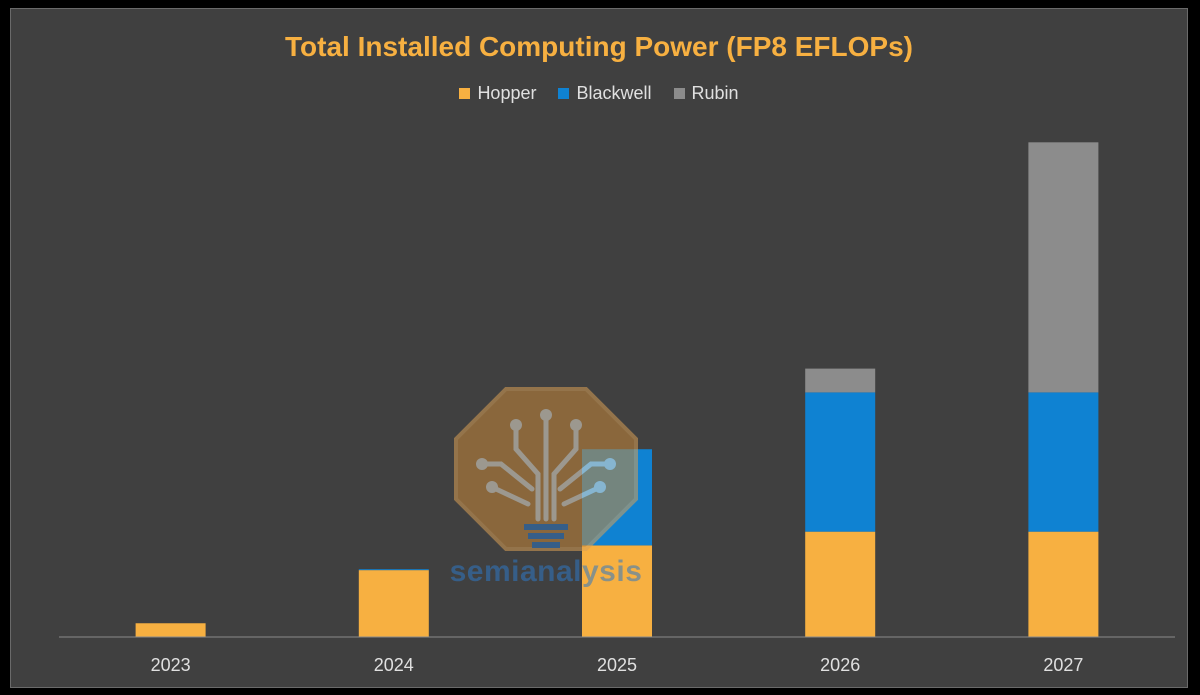 Image resolution: width=1200 pixels, height=695 pixels. Describe the element at coordinates (170, 630) in the screenshot. I see `bar-hopper-2023` at that location.